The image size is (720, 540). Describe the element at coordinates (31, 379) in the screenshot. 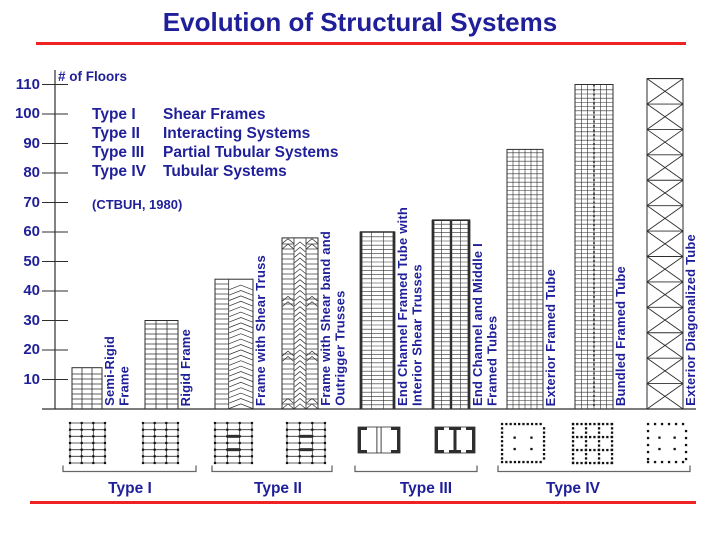

I see `y-tick-10: 10` at that location.